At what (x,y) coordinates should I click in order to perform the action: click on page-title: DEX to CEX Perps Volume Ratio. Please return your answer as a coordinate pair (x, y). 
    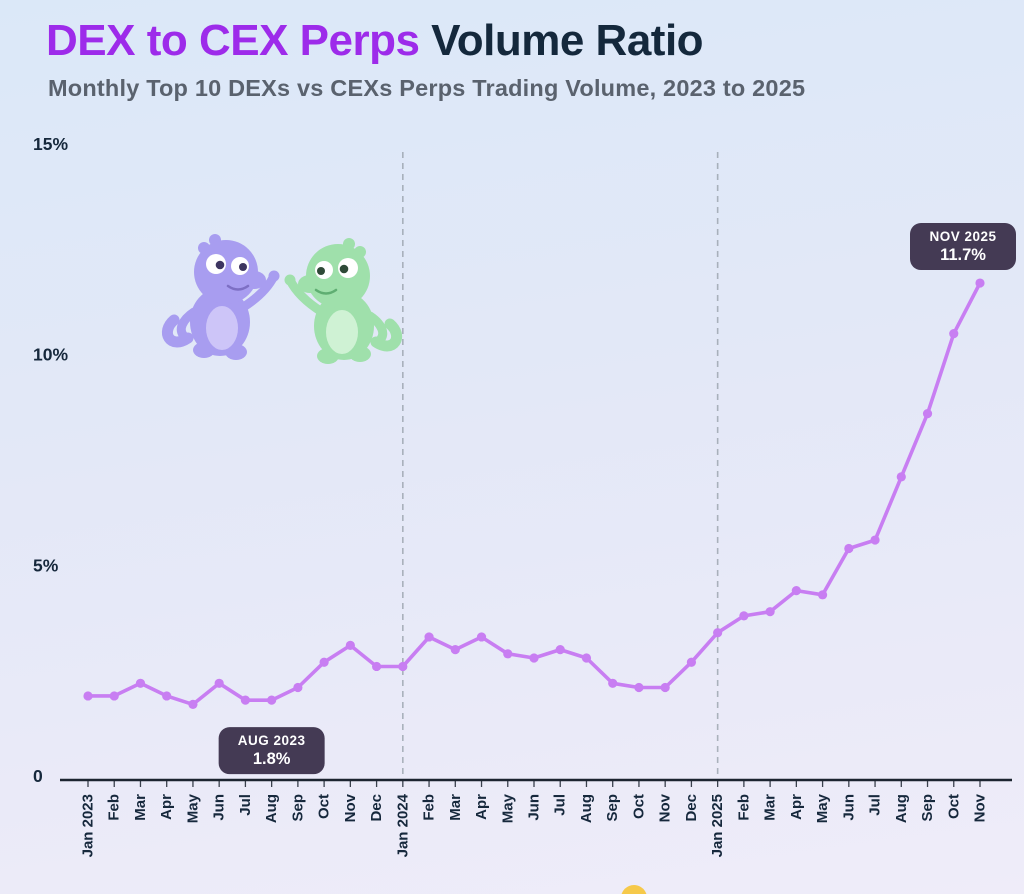
    Looking at the image, I should click on (521, 41).